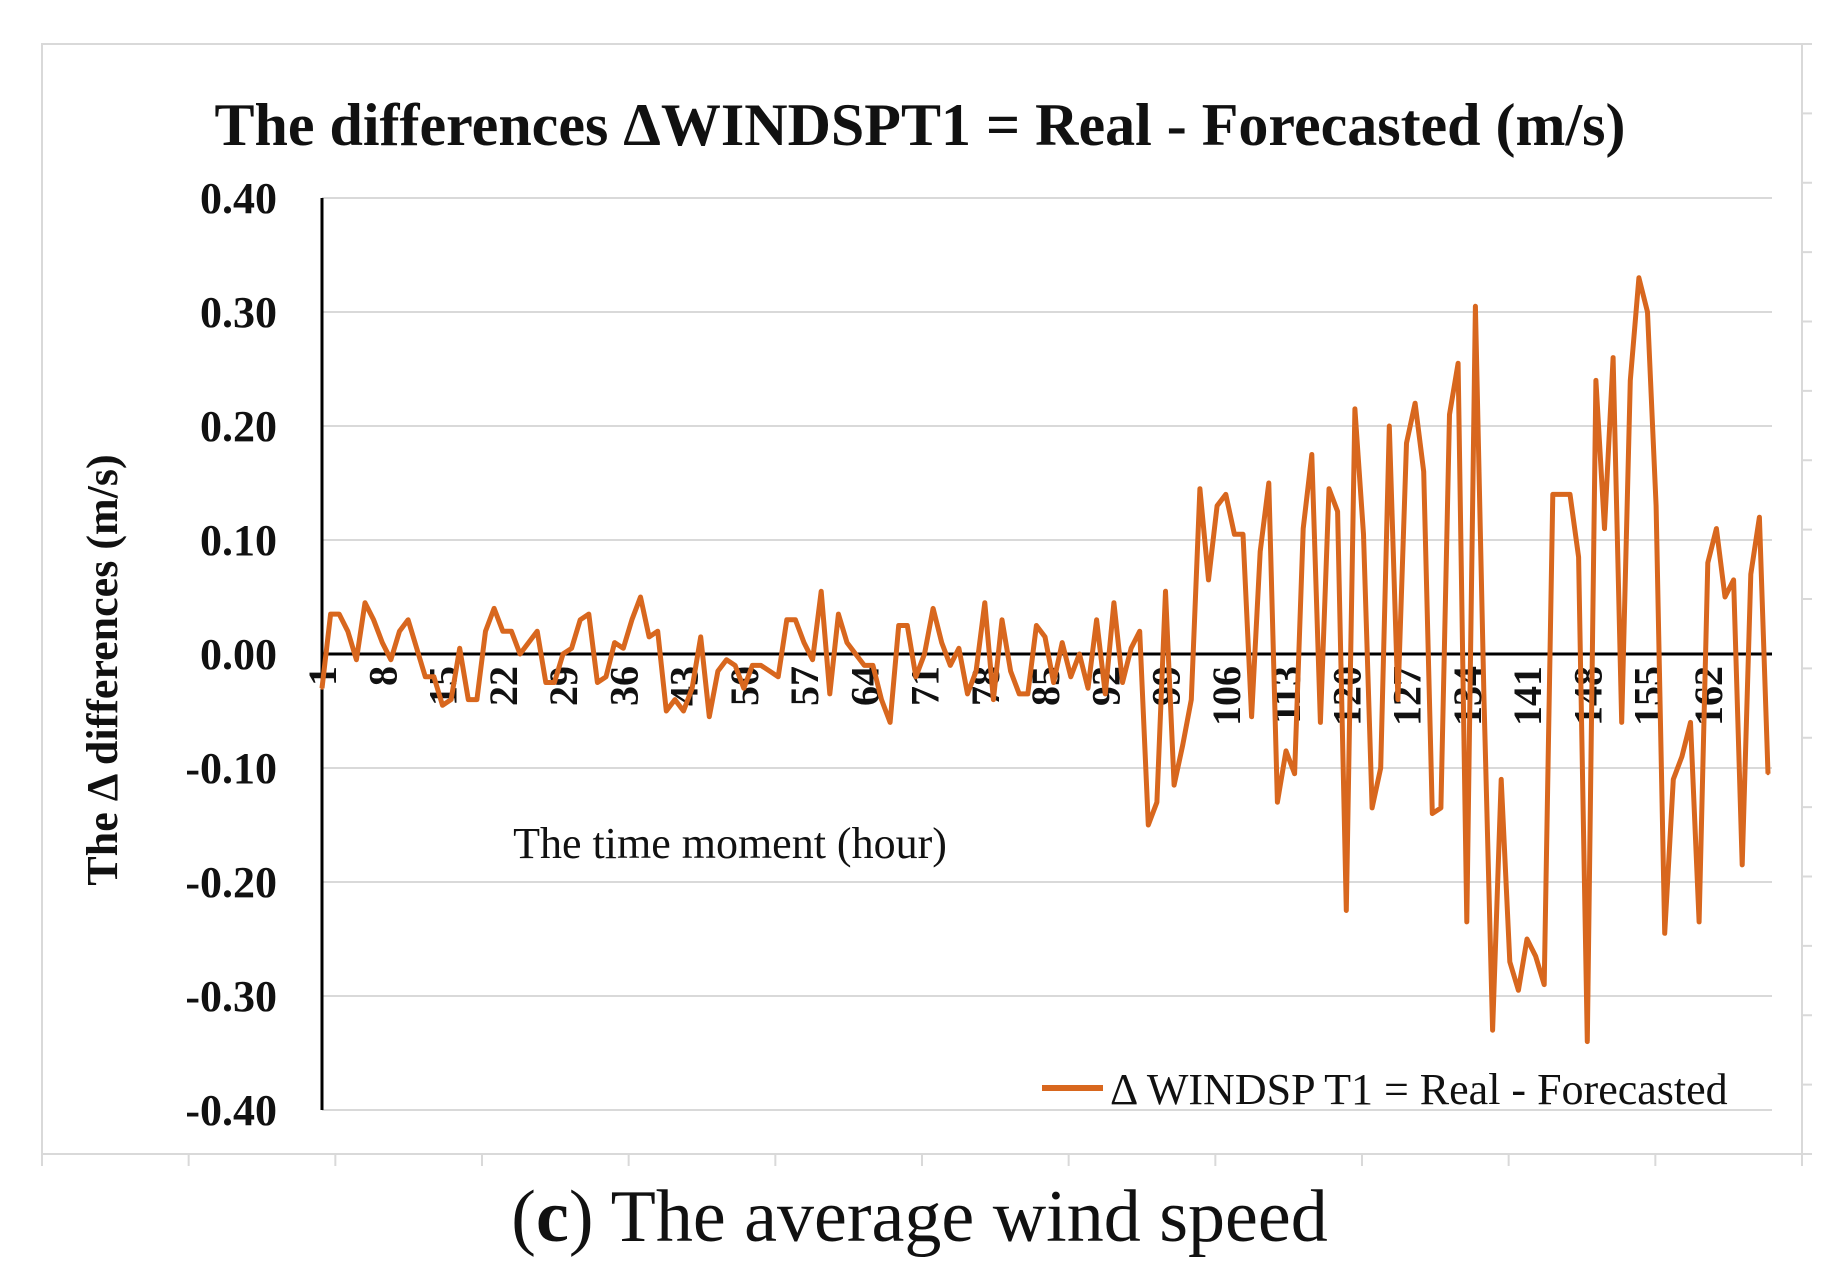 This screenshot has width=1839, height=1284. What do you see at coordinates (1166, 686) in the screenshot?
I see `x-tick-label: 99` at bounding box center [1166, 686].